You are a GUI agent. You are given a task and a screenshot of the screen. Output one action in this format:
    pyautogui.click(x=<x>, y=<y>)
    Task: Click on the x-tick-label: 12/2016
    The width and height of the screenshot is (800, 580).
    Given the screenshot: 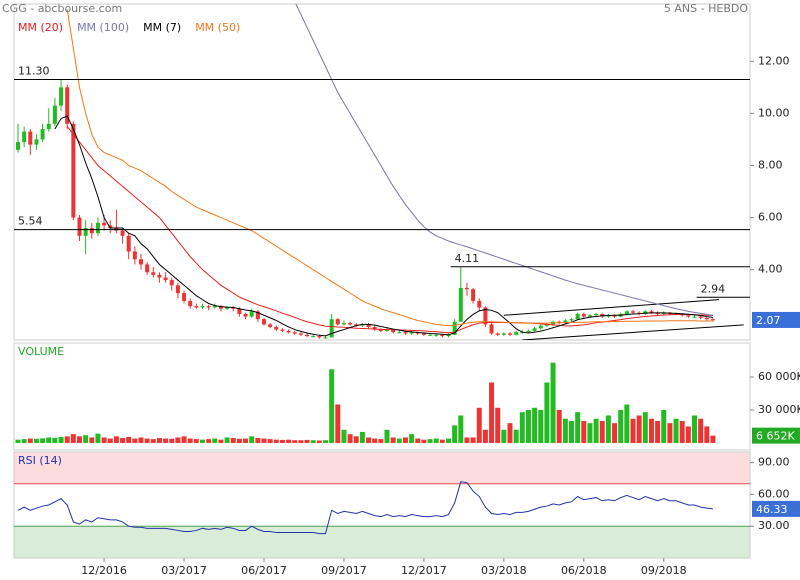 What is the action you would take?
    pyautogui.click(x=104, y=570)
    